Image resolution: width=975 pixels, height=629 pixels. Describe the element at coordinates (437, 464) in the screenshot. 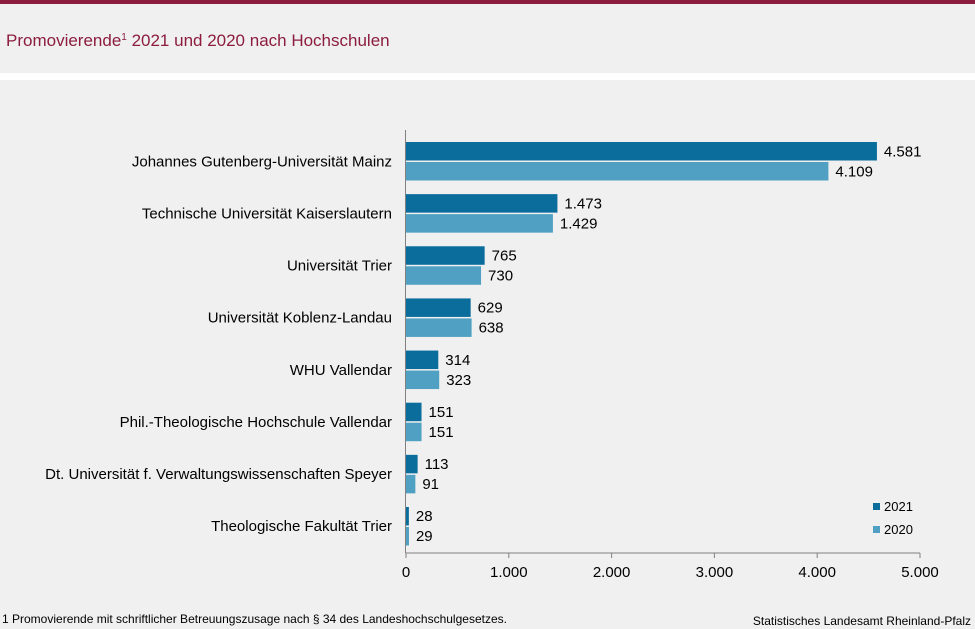

I see `data-label-2021: 113` at that location.